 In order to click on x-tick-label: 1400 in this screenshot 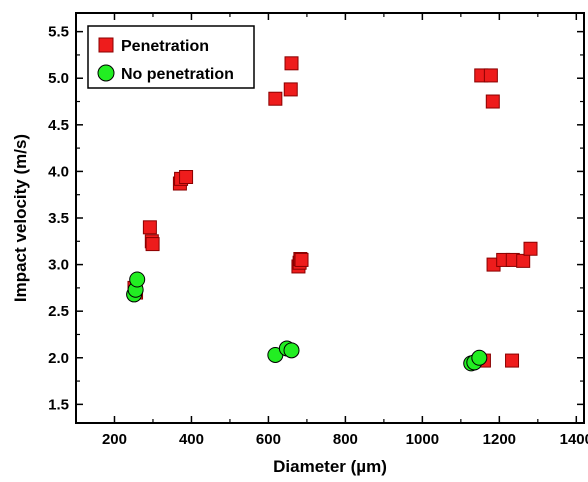, I will do `click(574, 439)`.